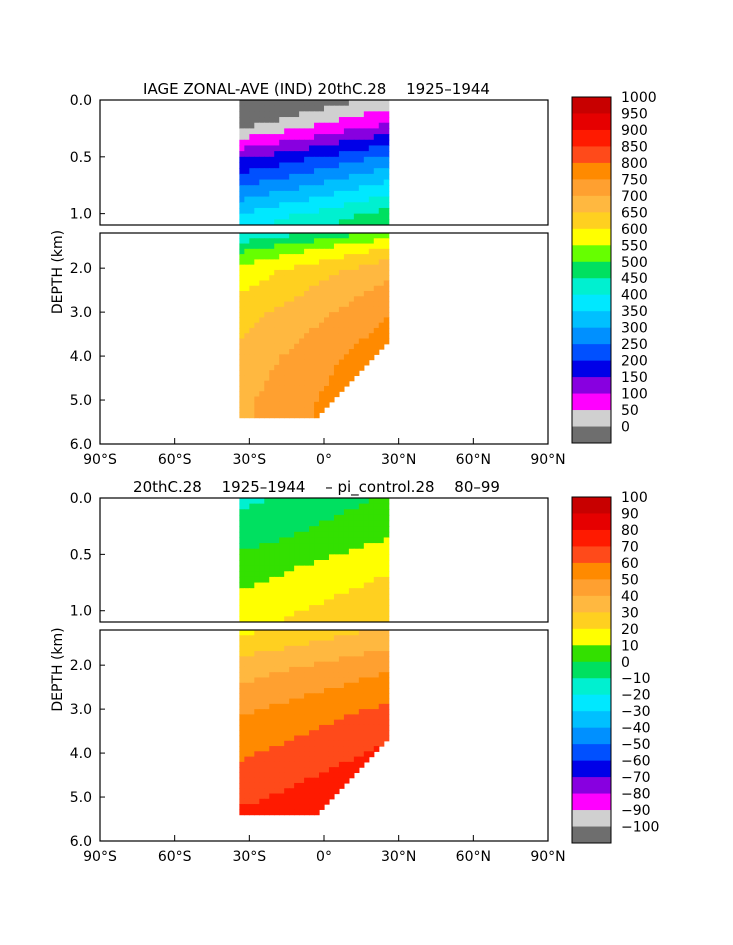  I want to click on x-tick-label: 30°S, so click(249, 460).